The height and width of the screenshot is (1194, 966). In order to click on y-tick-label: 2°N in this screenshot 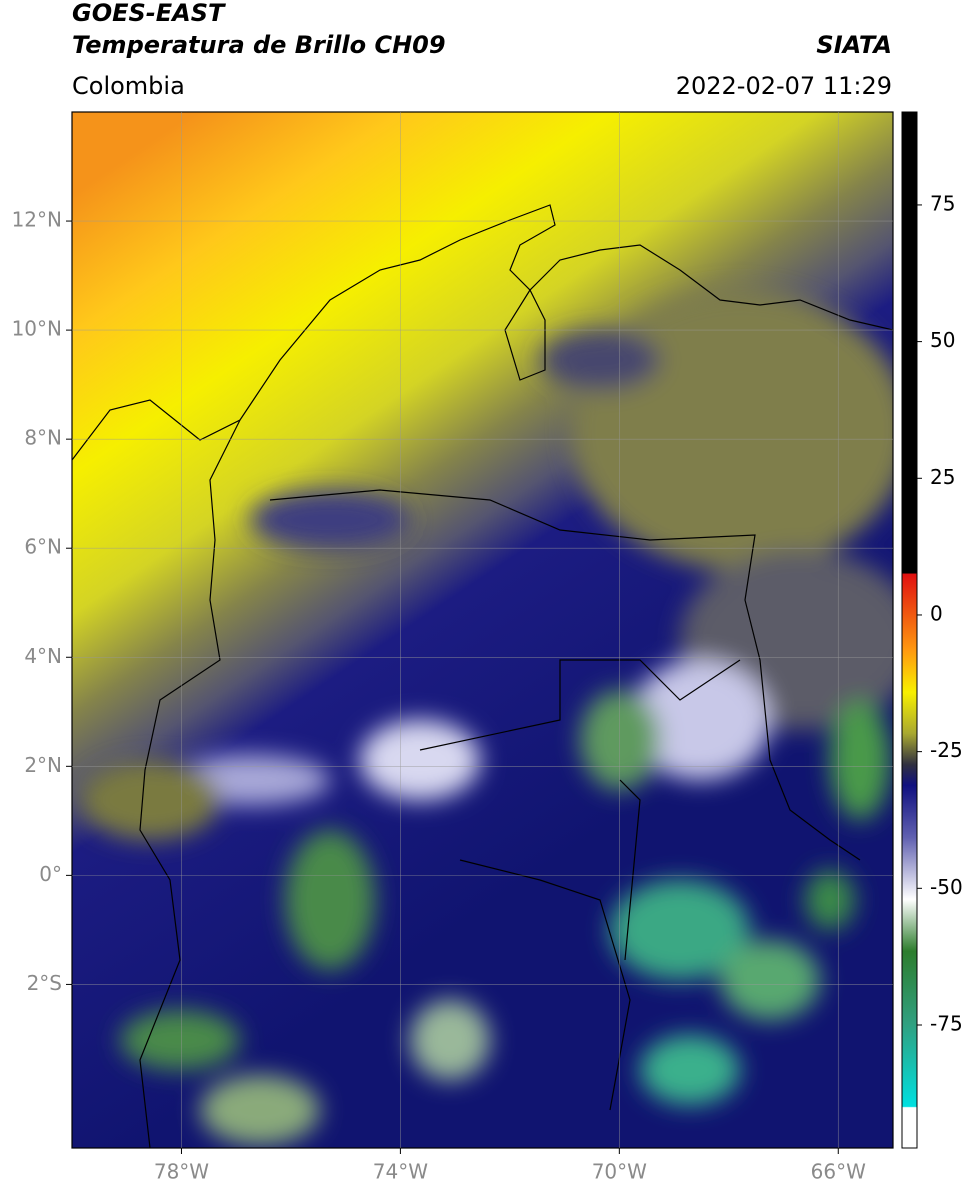, I will do `click(43, 765)`.